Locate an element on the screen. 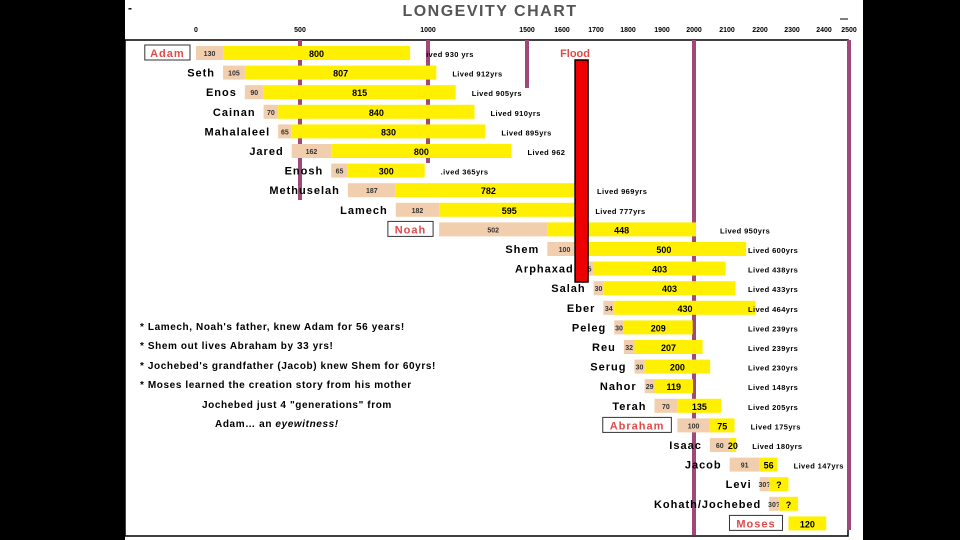 Image resolution: width=960 pixels, height=540 pixels. row-methuselah: Methuselah 187 782 Lived 969yrs is located at coordinates (458, 190).